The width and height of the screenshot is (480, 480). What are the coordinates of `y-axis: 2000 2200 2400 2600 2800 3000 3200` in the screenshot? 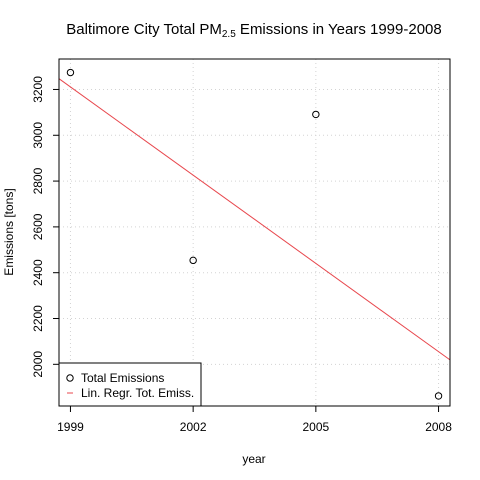 It's located at (45, 227).